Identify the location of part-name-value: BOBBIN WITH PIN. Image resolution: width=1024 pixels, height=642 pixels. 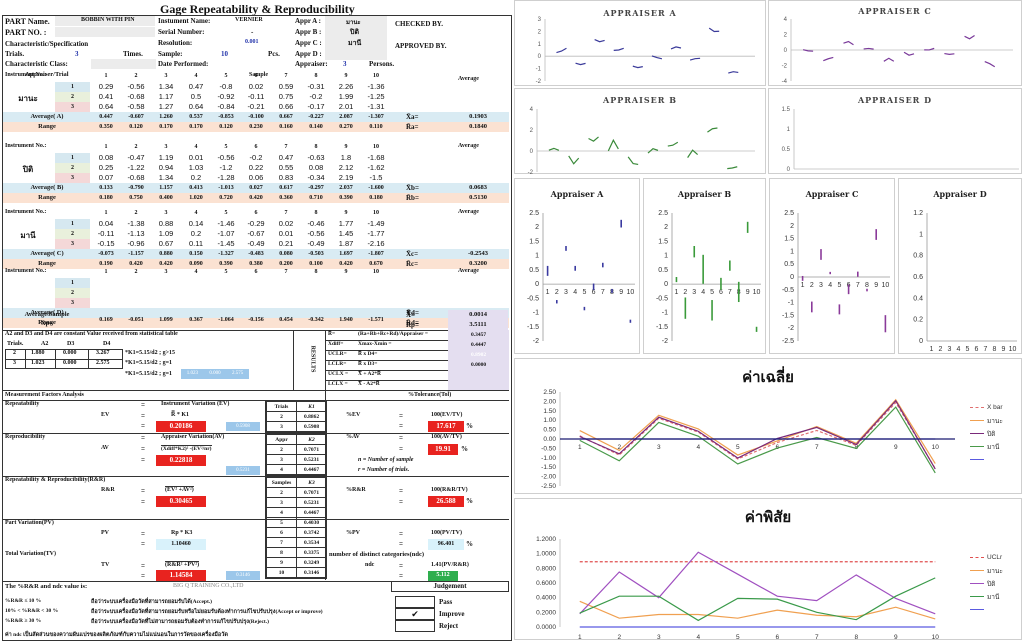
(108, 20).